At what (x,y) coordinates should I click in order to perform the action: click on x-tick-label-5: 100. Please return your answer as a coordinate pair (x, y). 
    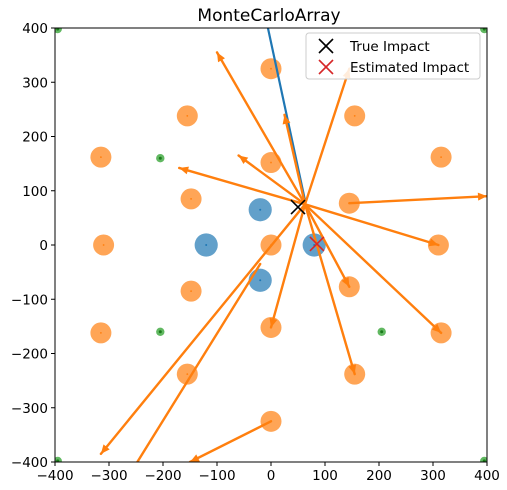
    Looking at the image, I should click on (325, 476).